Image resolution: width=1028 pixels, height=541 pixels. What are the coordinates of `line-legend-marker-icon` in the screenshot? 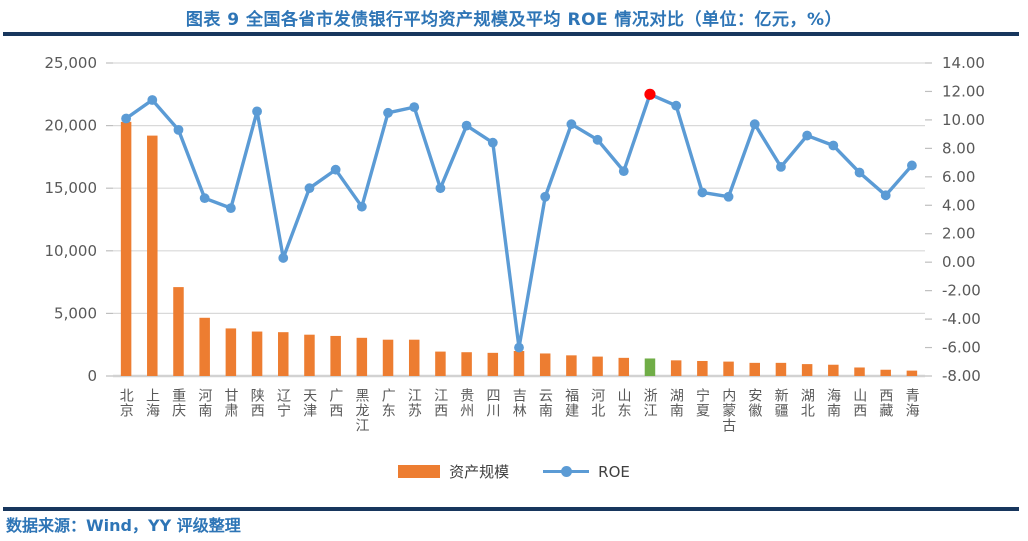 It's located at (567, 471).